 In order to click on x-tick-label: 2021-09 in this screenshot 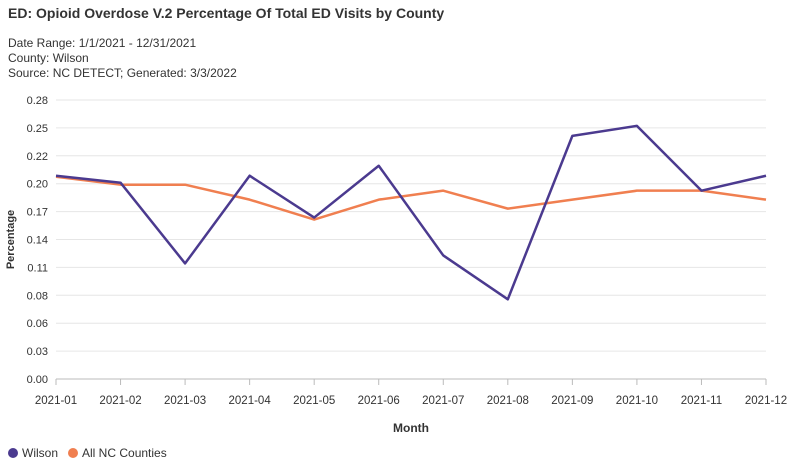, I will do `click(572, 401)`.